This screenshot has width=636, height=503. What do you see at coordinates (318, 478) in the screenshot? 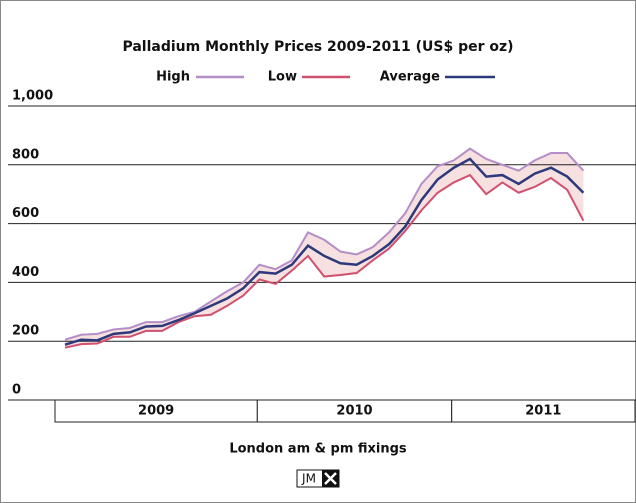
I see `logo: JM` at bounding box center [318, 478].